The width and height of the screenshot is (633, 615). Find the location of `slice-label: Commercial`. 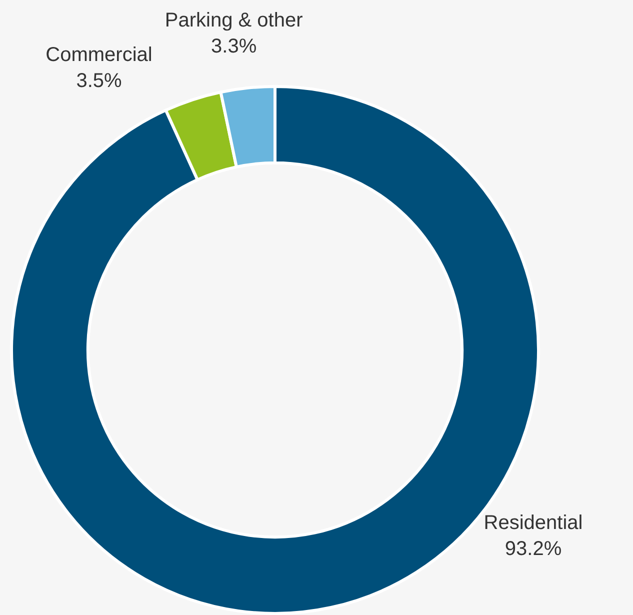

slice-label: Commercial is located at coordinates (99, 55).